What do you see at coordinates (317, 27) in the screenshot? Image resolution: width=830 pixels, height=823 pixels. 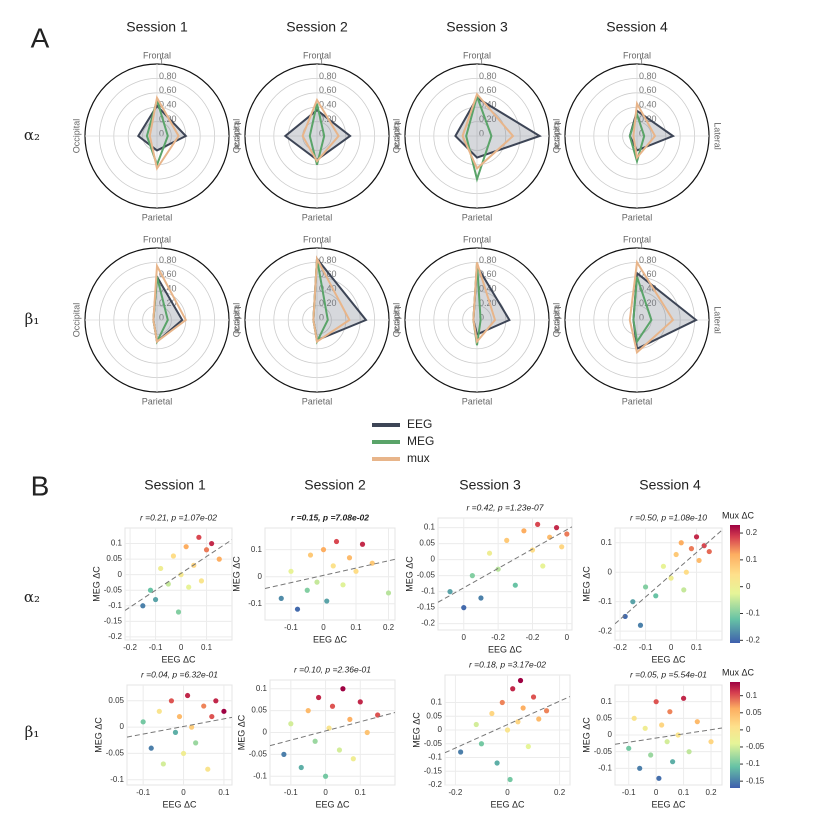 I see `column-title: Session 2` at bounding box center [317, 27].